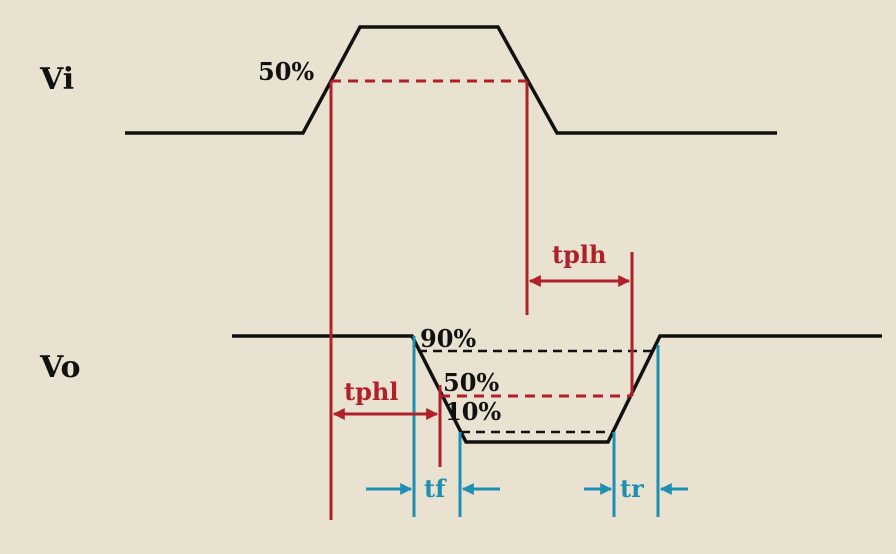 This screenshot has height=554, width=896. What do you see at coordinates (435, 488) in the screenshot?
I see `tf-label: tf` at bounding box center [435, 488].